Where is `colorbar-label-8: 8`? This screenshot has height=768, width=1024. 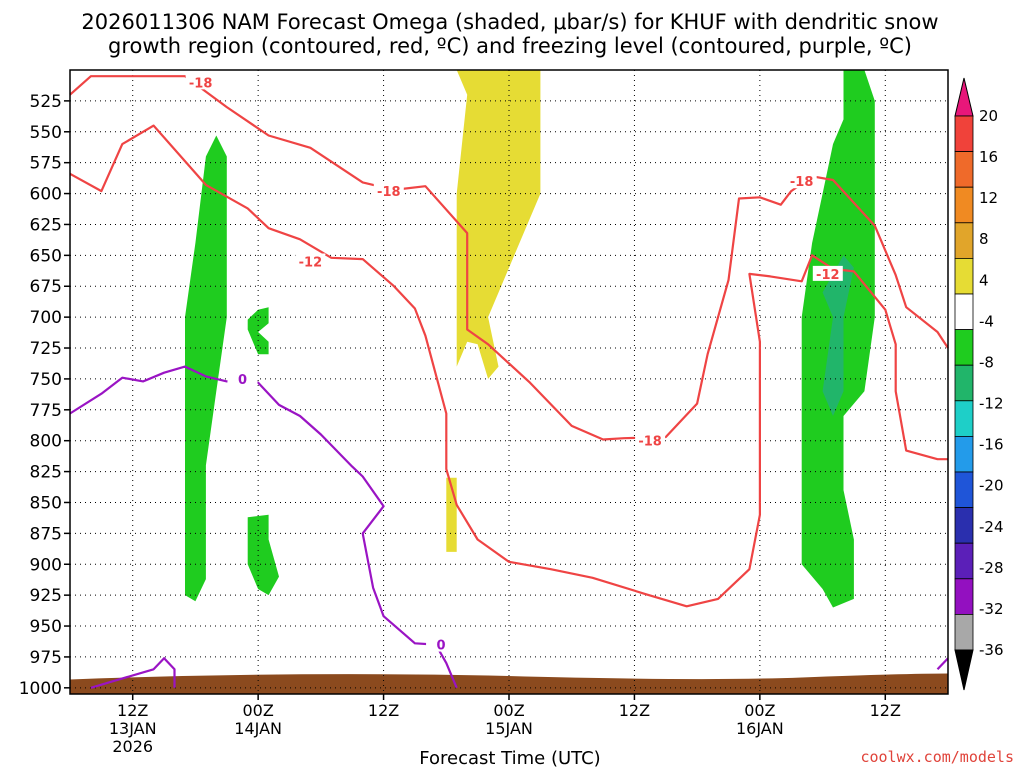
colorbar-label-8: 8 is located at coordinates (984, 239).